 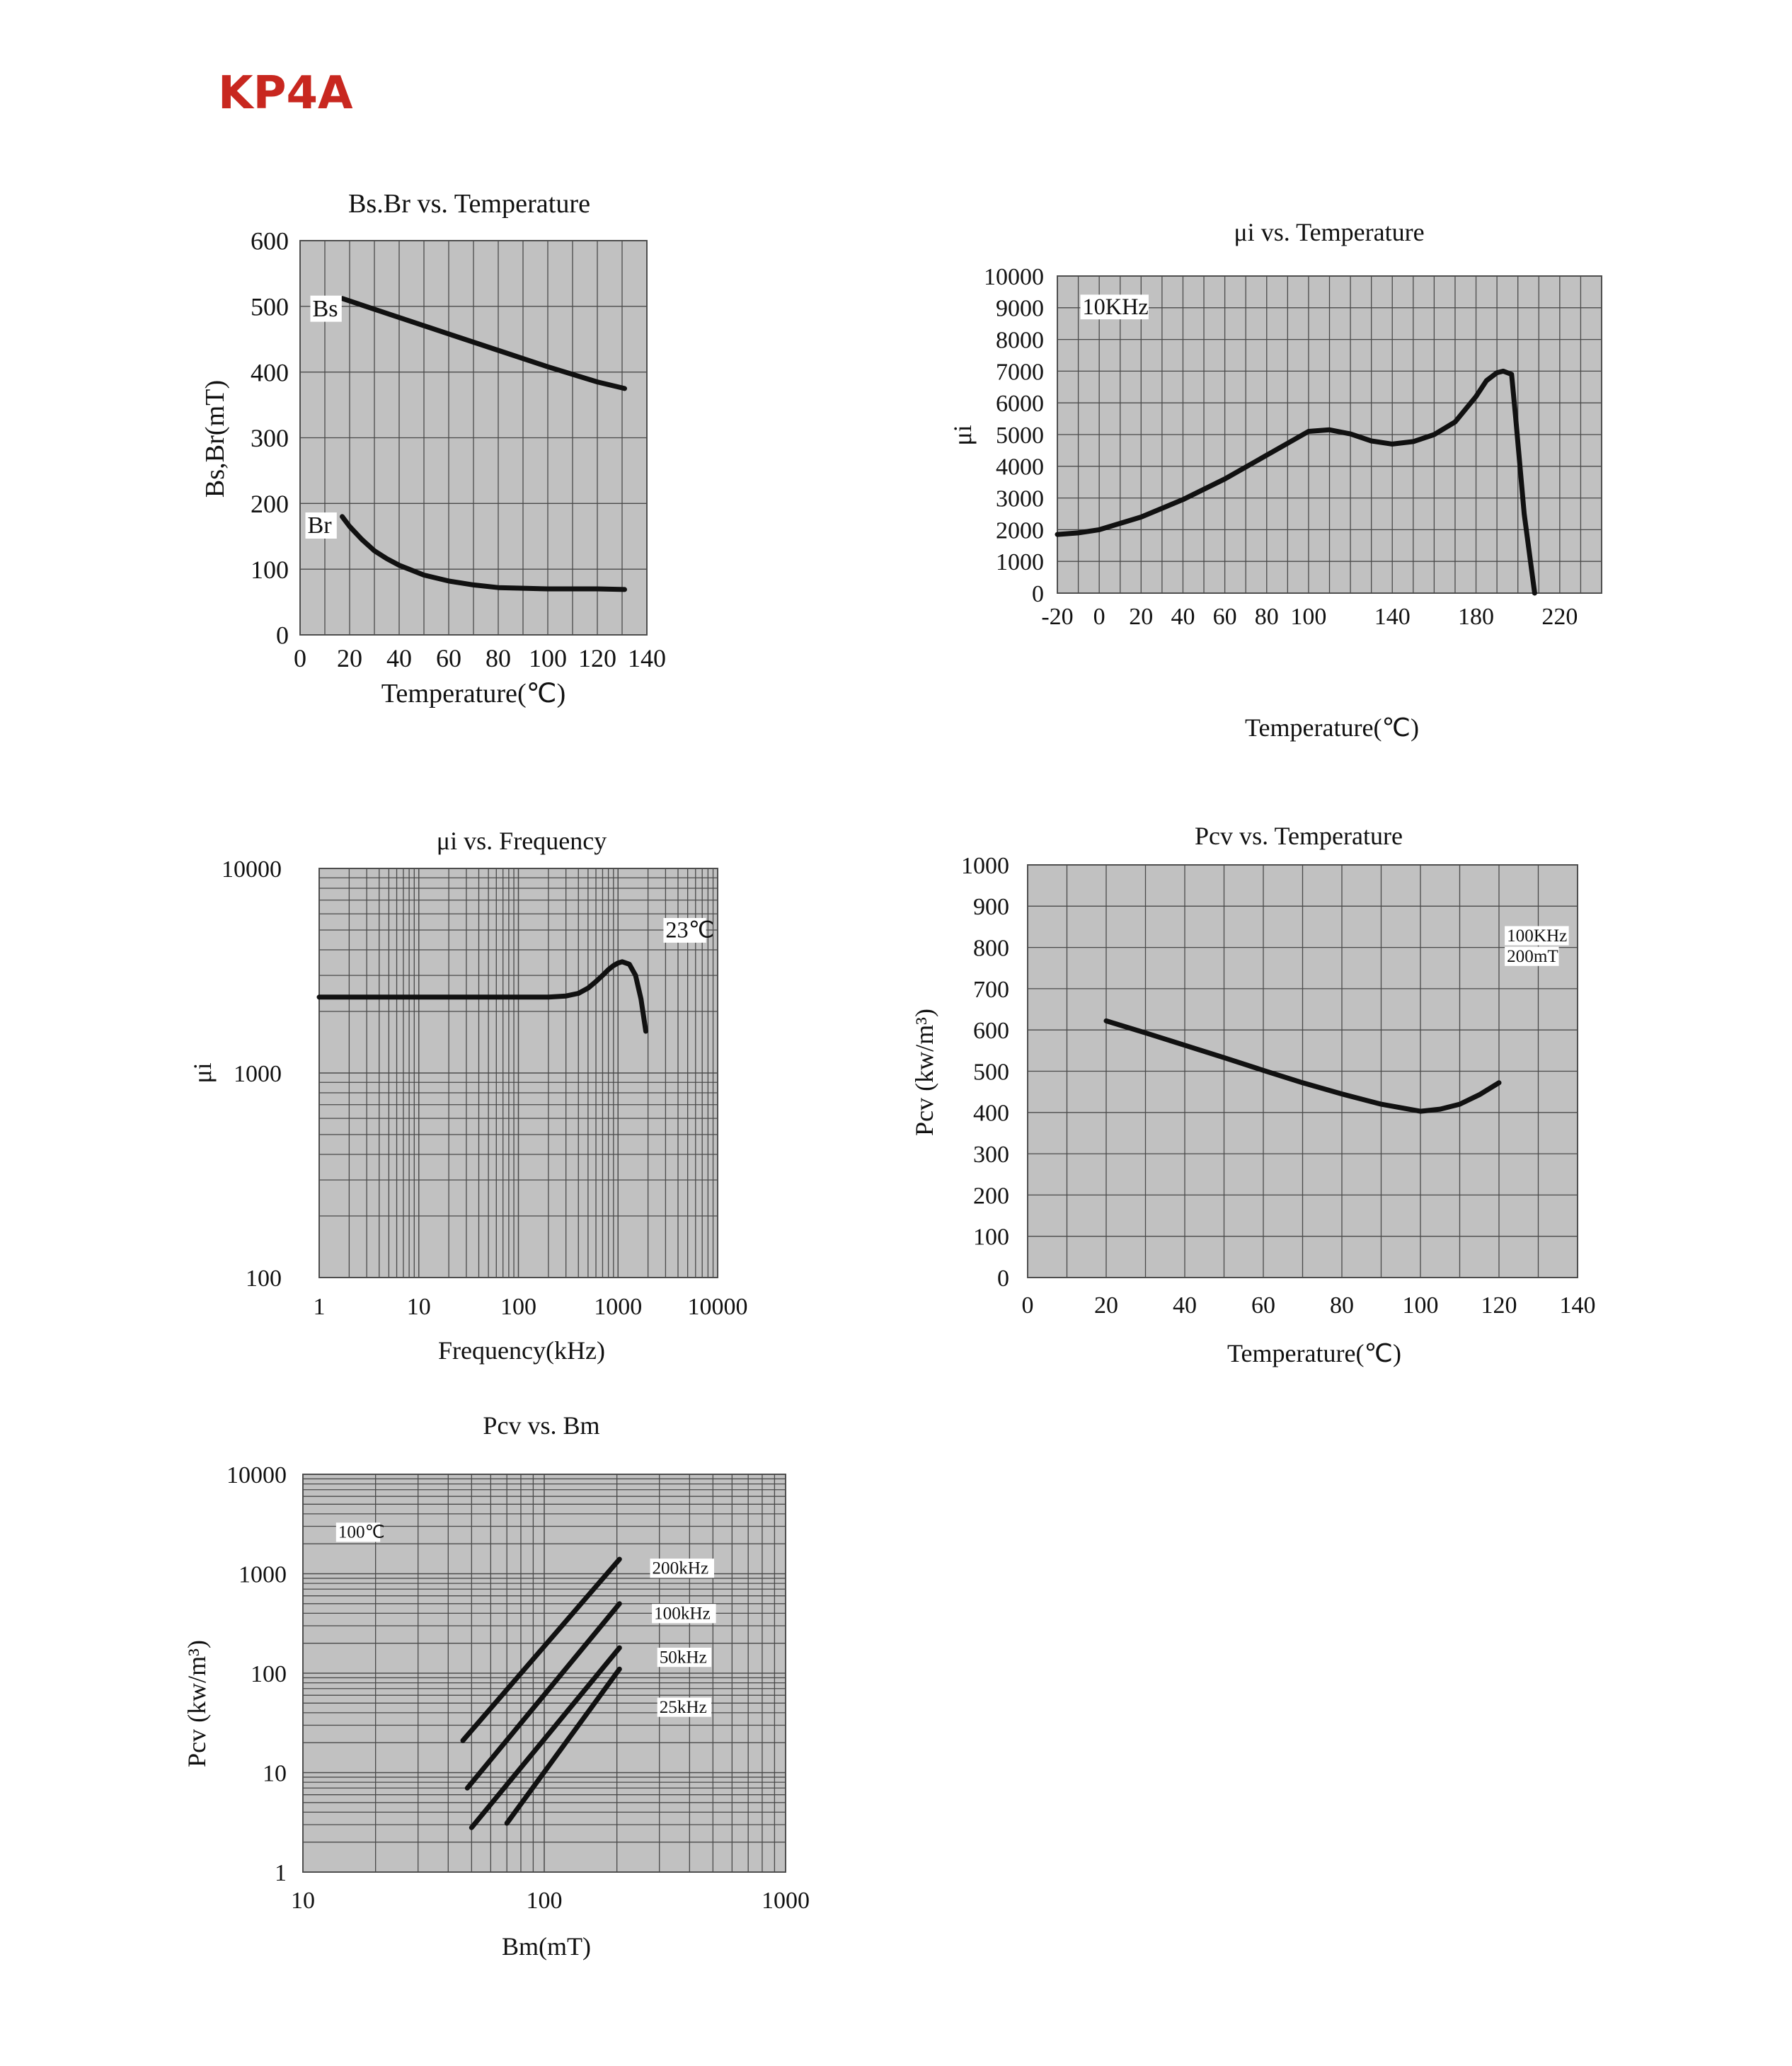 What do you see at coordinates (1263, 1306) in the screenshot?
I see `chart-4-x-tick-label: 60` at bounding box center [1263, 1306].